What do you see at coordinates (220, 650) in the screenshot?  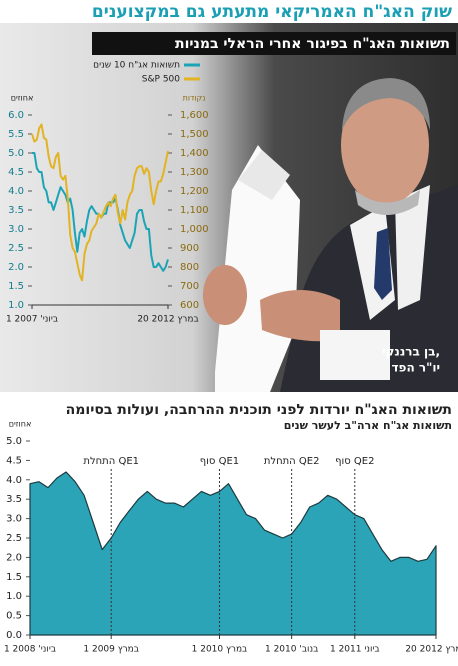 I see `x-tick-label: 1 במרץ 2010` at bounding box center [220, 650].